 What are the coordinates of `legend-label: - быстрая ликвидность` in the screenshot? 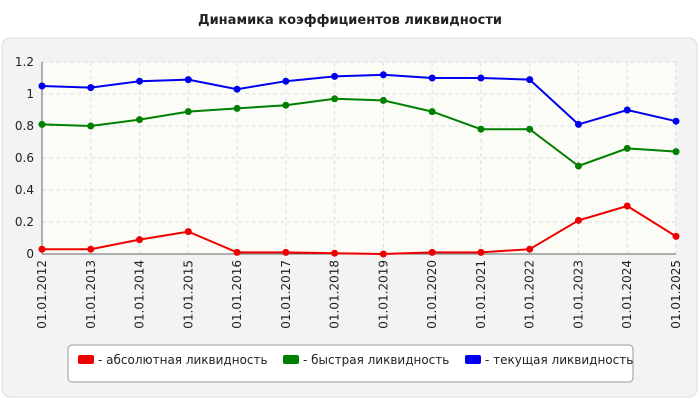 It's located at (376, 360).